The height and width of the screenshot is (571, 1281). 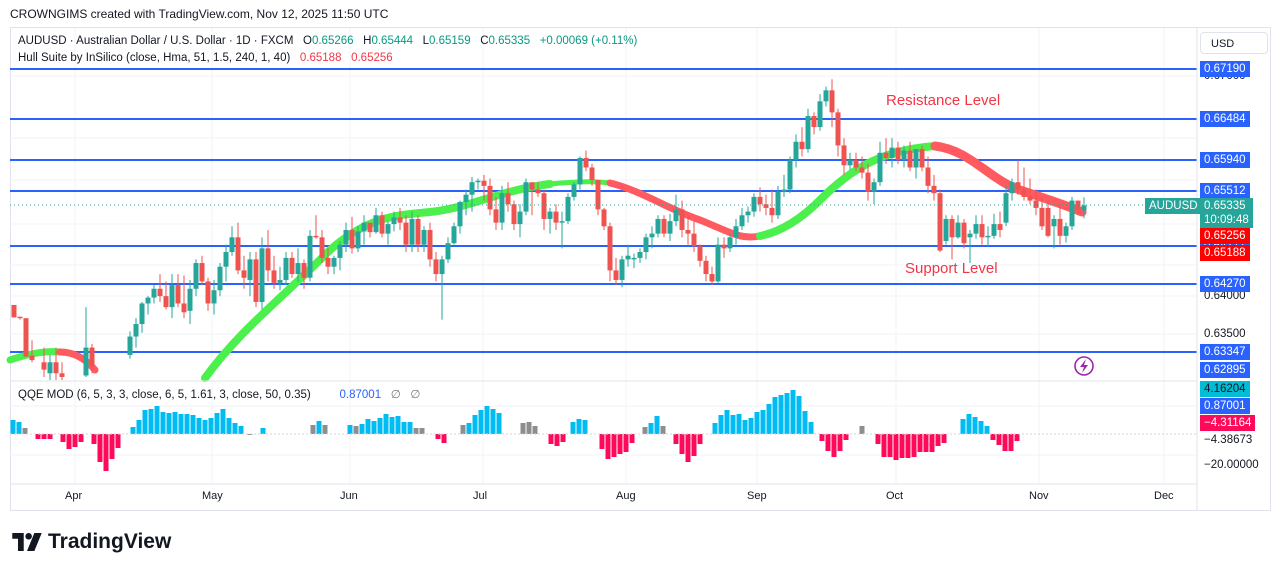 What do you see at coordinates (1164, 496) in the screenshot?
I see `month-label: Dec` at bounding box center [1164, 496].